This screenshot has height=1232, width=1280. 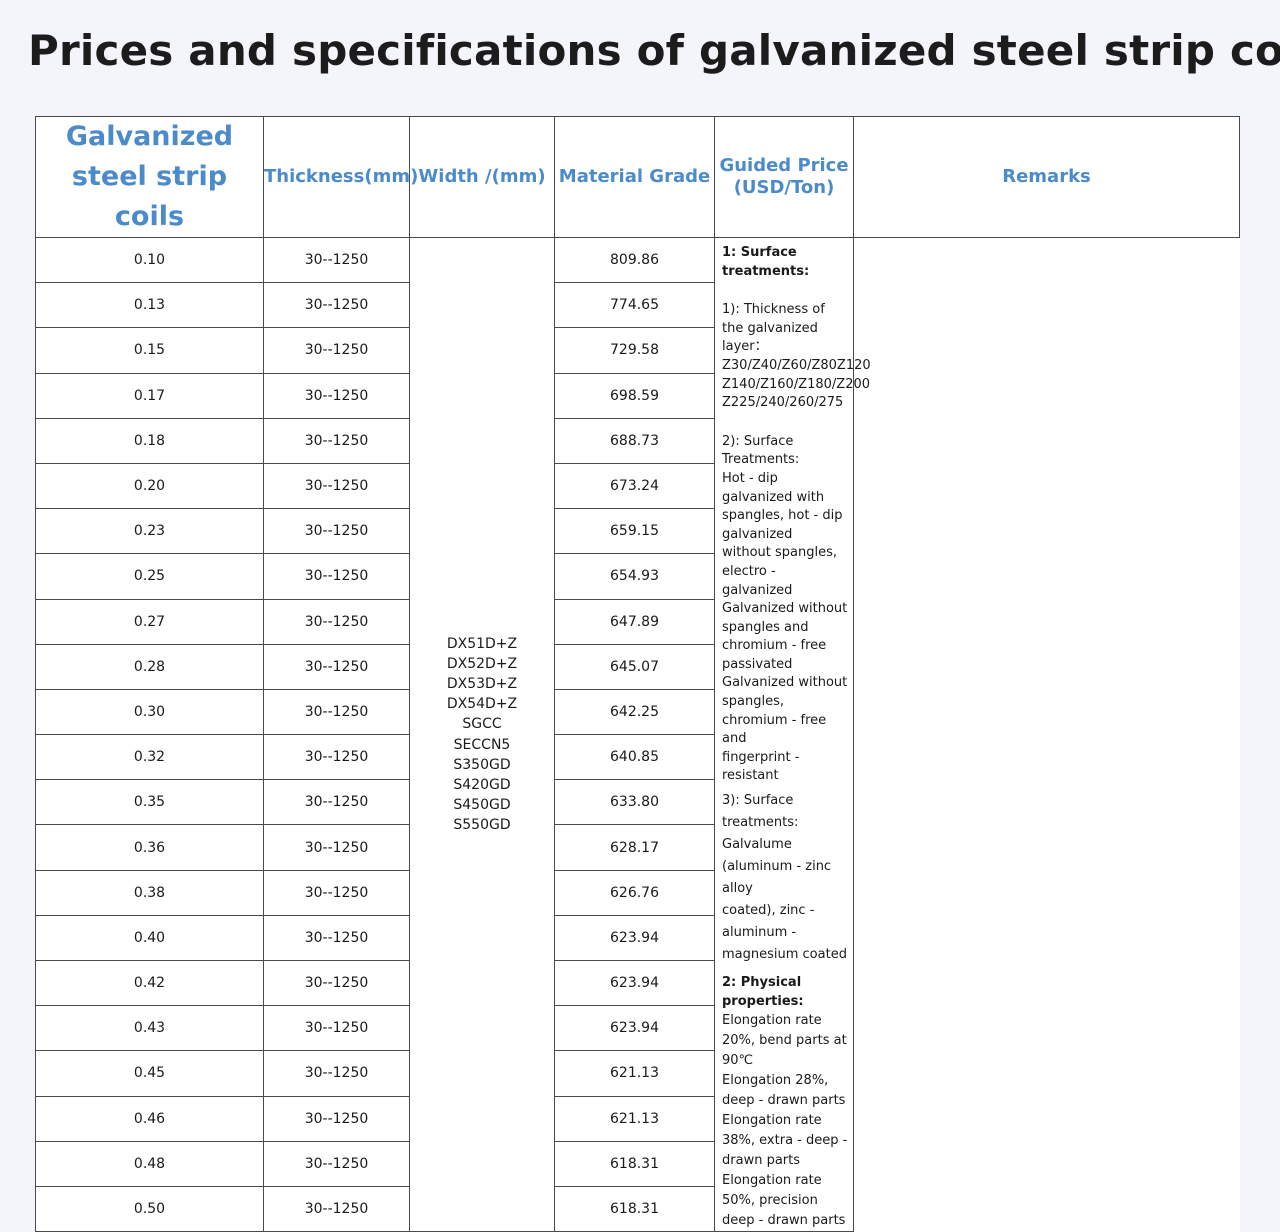 What do you see at coordinates (149, 847) in the screenshot?
I see `thickness-cell: 0.36` at bounding box center [149, 847].